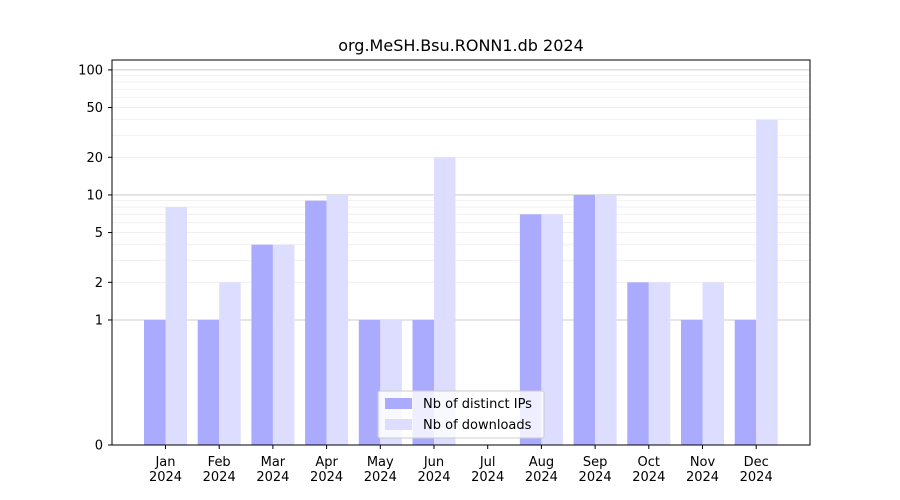 The image size is (900, 500). What do you see at coordinates (595, 470) in the screenshot?
I see `x-tick-label-sep: Sep 2024` at bounding box center [595, 470].